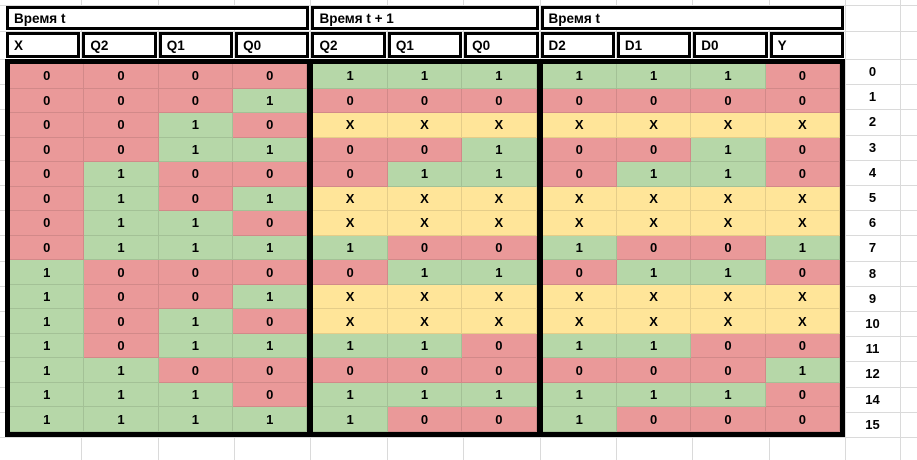 Image resolution: width=917 pixels, height=460 pixels. I want to click on column-header-cell: Q2, so click(119, 45).